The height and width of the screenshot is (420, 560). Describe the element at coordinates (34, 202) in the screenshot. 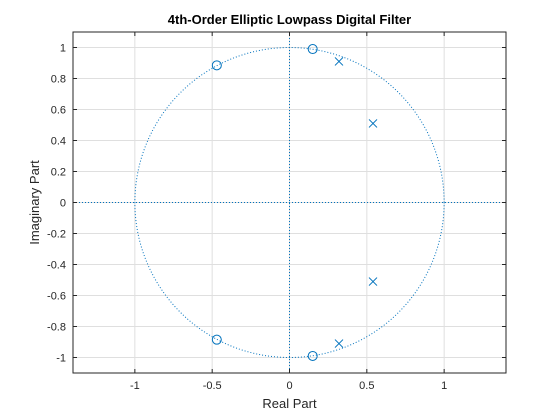

I see `y-axis-label: Imaginary Part` at that location.